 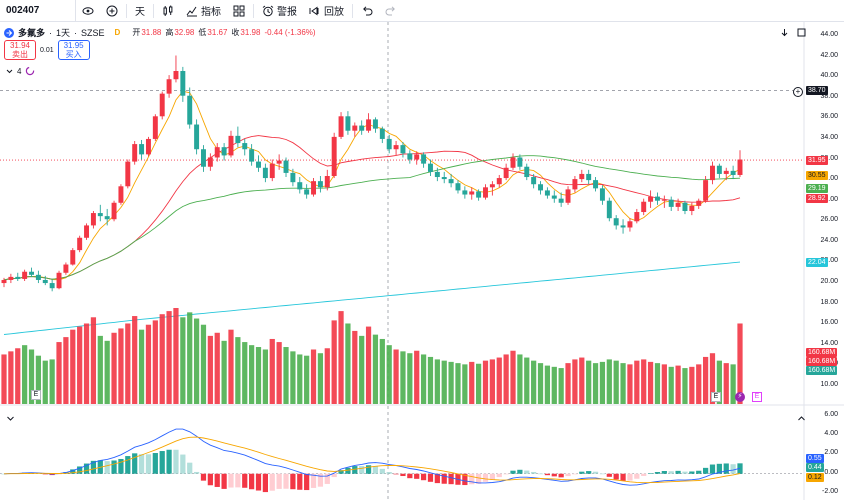 What do you see at coordinates (831, 434) in the screenshot?
I see `macd-tick: 4.00` at bounding box center [831, 434].